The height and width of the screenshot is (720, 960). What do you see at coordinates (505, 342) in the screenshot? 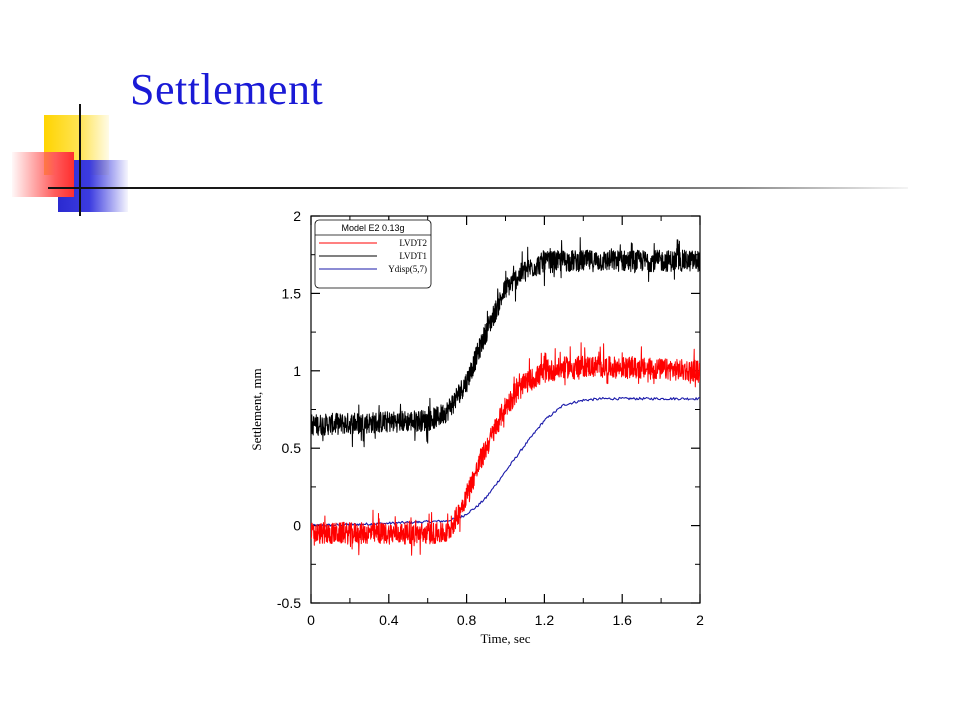
I see `series-line-lvdt1` at bounding box center [505, 342].